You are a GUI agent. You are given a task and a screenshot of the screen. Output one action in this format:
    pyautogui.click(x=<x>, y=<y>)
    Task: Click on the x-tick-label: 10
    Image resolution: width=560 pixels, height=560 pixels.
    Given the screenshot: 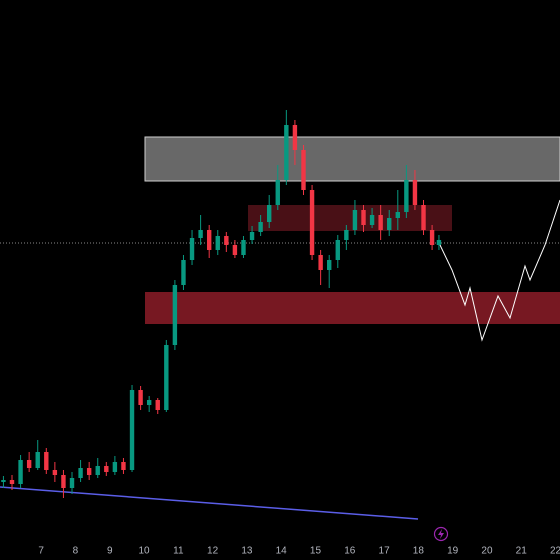 What is the action you would take?
    pyautogui.click(x=144, y=551)
    